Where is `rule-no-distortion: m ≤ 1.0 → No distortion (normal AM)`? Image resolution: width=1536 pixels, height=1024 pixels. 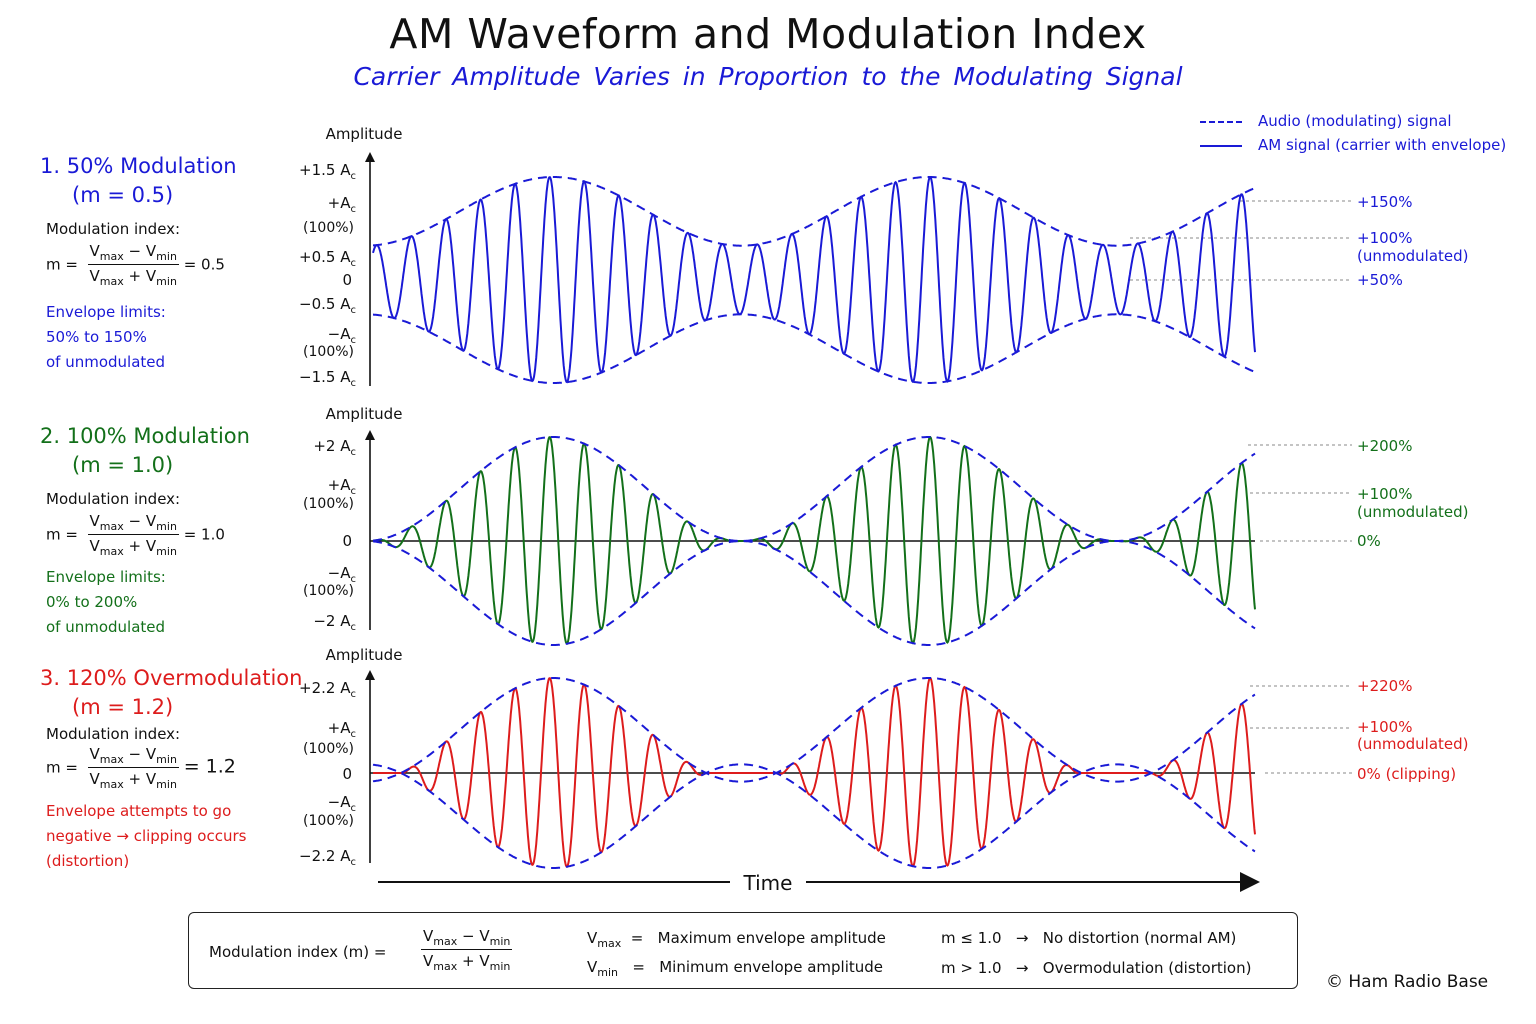 rule-no-distortion: m ≤ 1.0 → No distortion (normal AM) is located at coordinates (1088, 938).